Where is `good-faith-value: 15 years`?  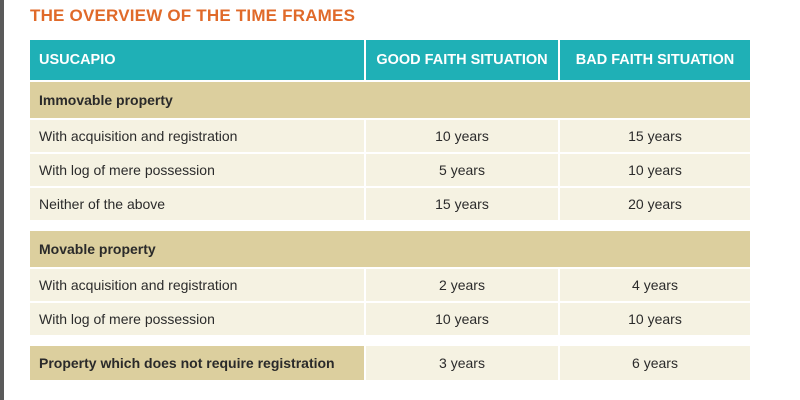 good-faith-value: 15 years is located at coordinates (462, 204).